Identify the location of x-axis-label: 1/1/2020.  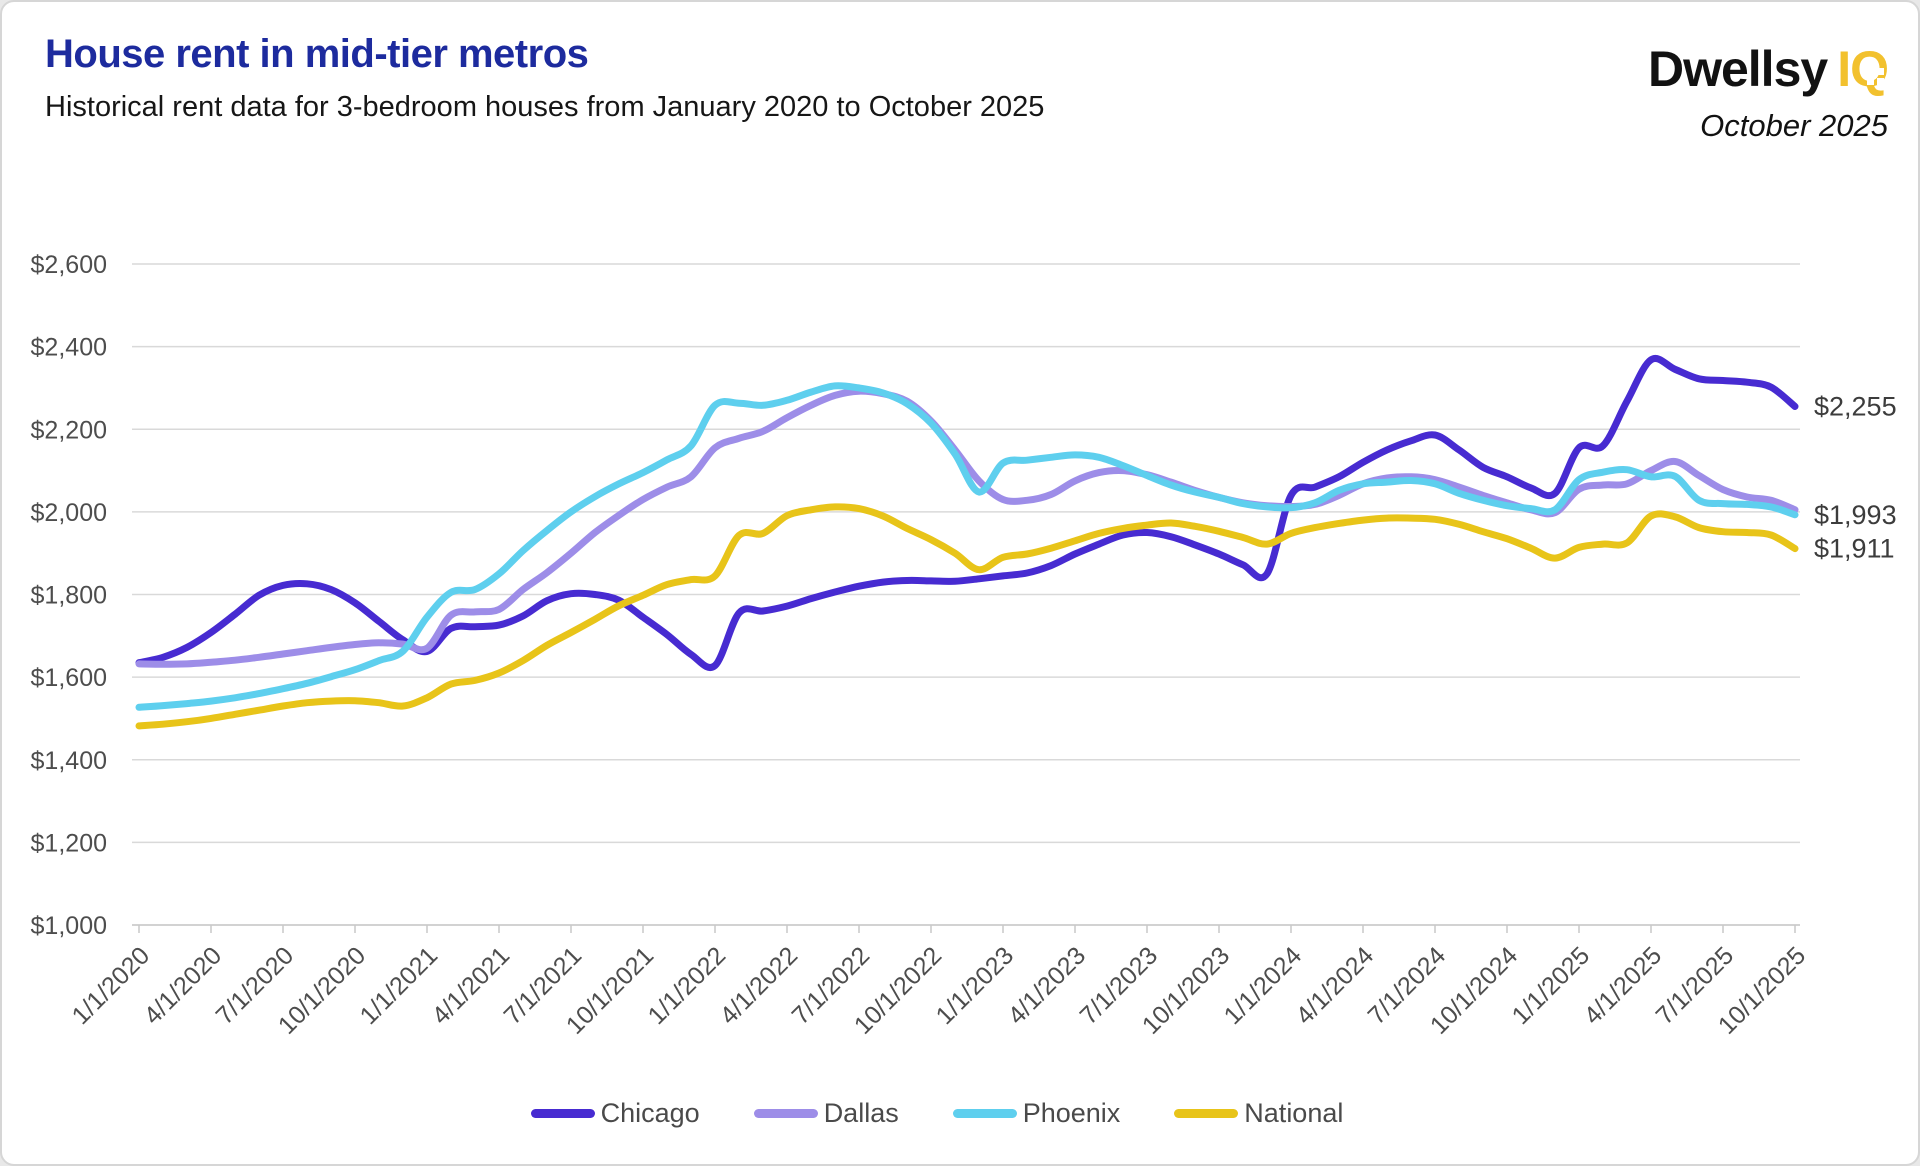
(111, 985).